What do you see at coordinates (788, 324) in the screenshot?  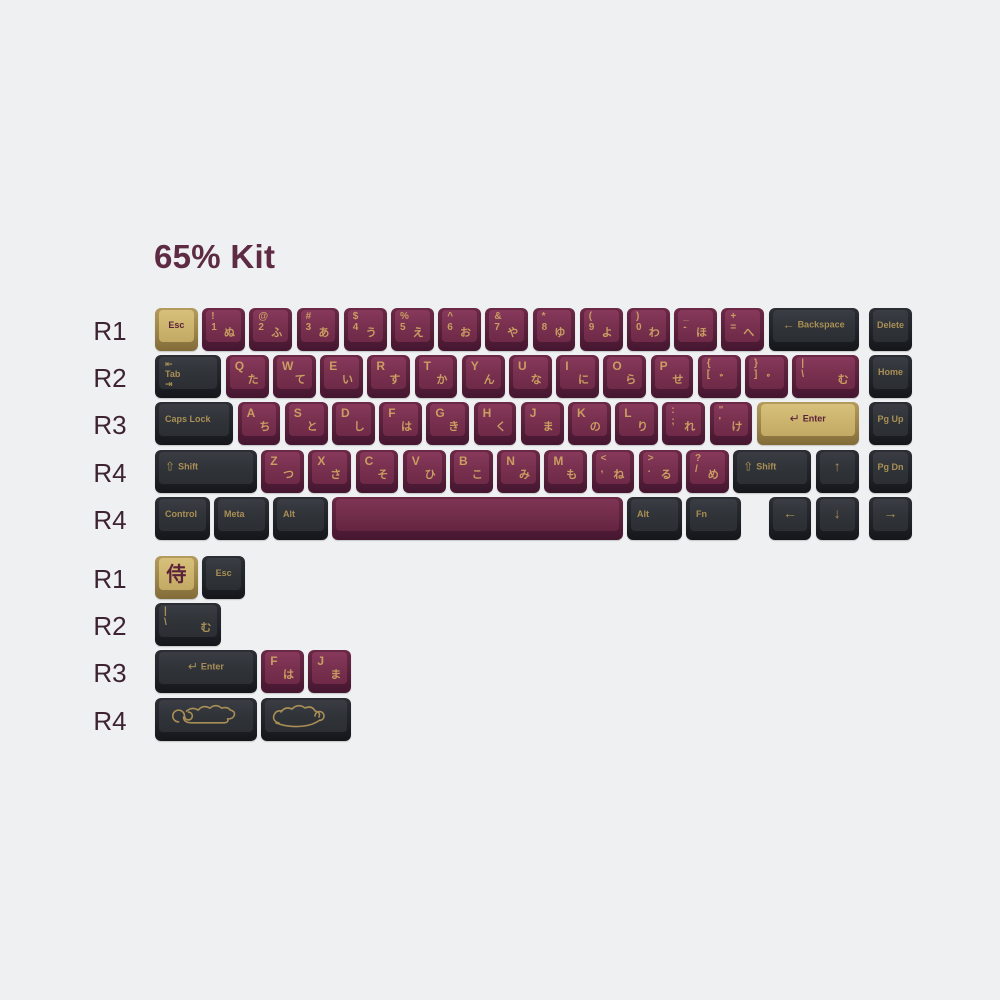 I see `backspace-arrow-icon: ←` at bounding box center [788, 324].